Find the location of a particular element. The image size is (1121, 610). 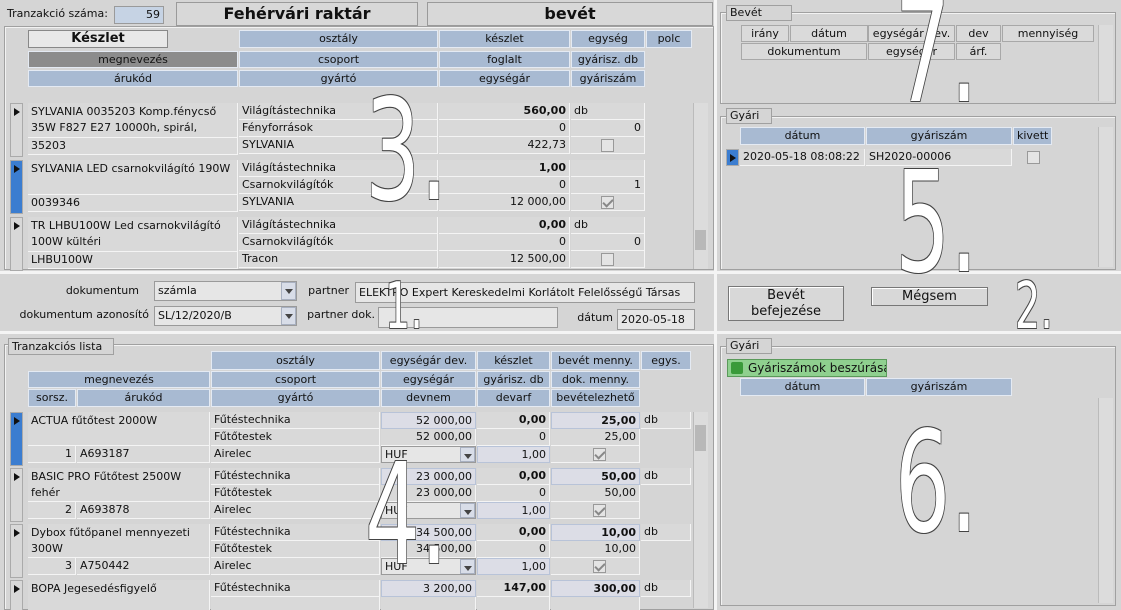

unit: db is located at coordinates (608, 225).